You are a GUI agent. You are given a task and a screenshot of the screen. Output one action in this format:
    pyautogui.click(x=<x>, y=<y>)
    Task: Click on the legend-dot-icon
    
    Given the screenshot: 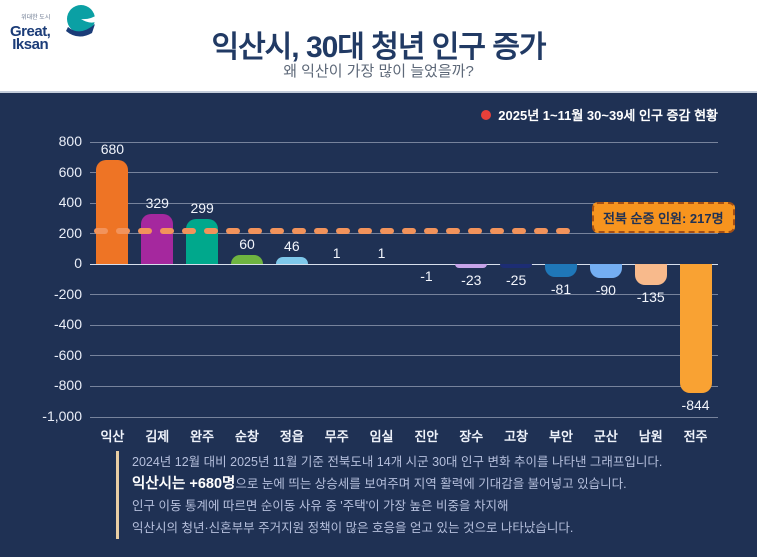 What is the action you would take?
    pyautogui.click(x=486, y=114)
    